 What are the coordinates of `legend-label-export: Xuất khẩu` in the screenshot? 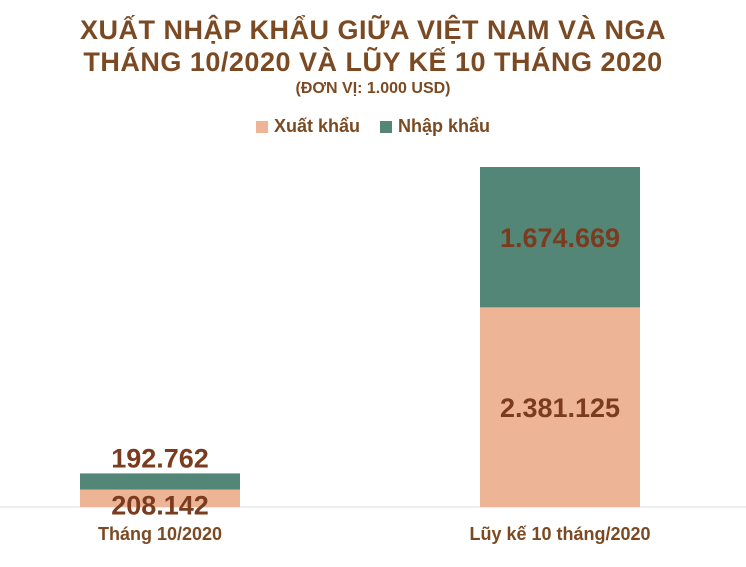 It's located at (316, 126).